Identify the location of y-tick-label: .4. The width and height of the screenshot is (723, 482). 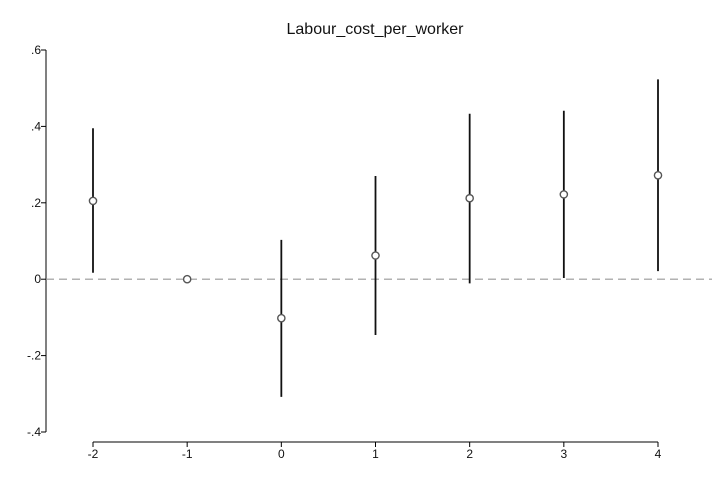
(36, 126).